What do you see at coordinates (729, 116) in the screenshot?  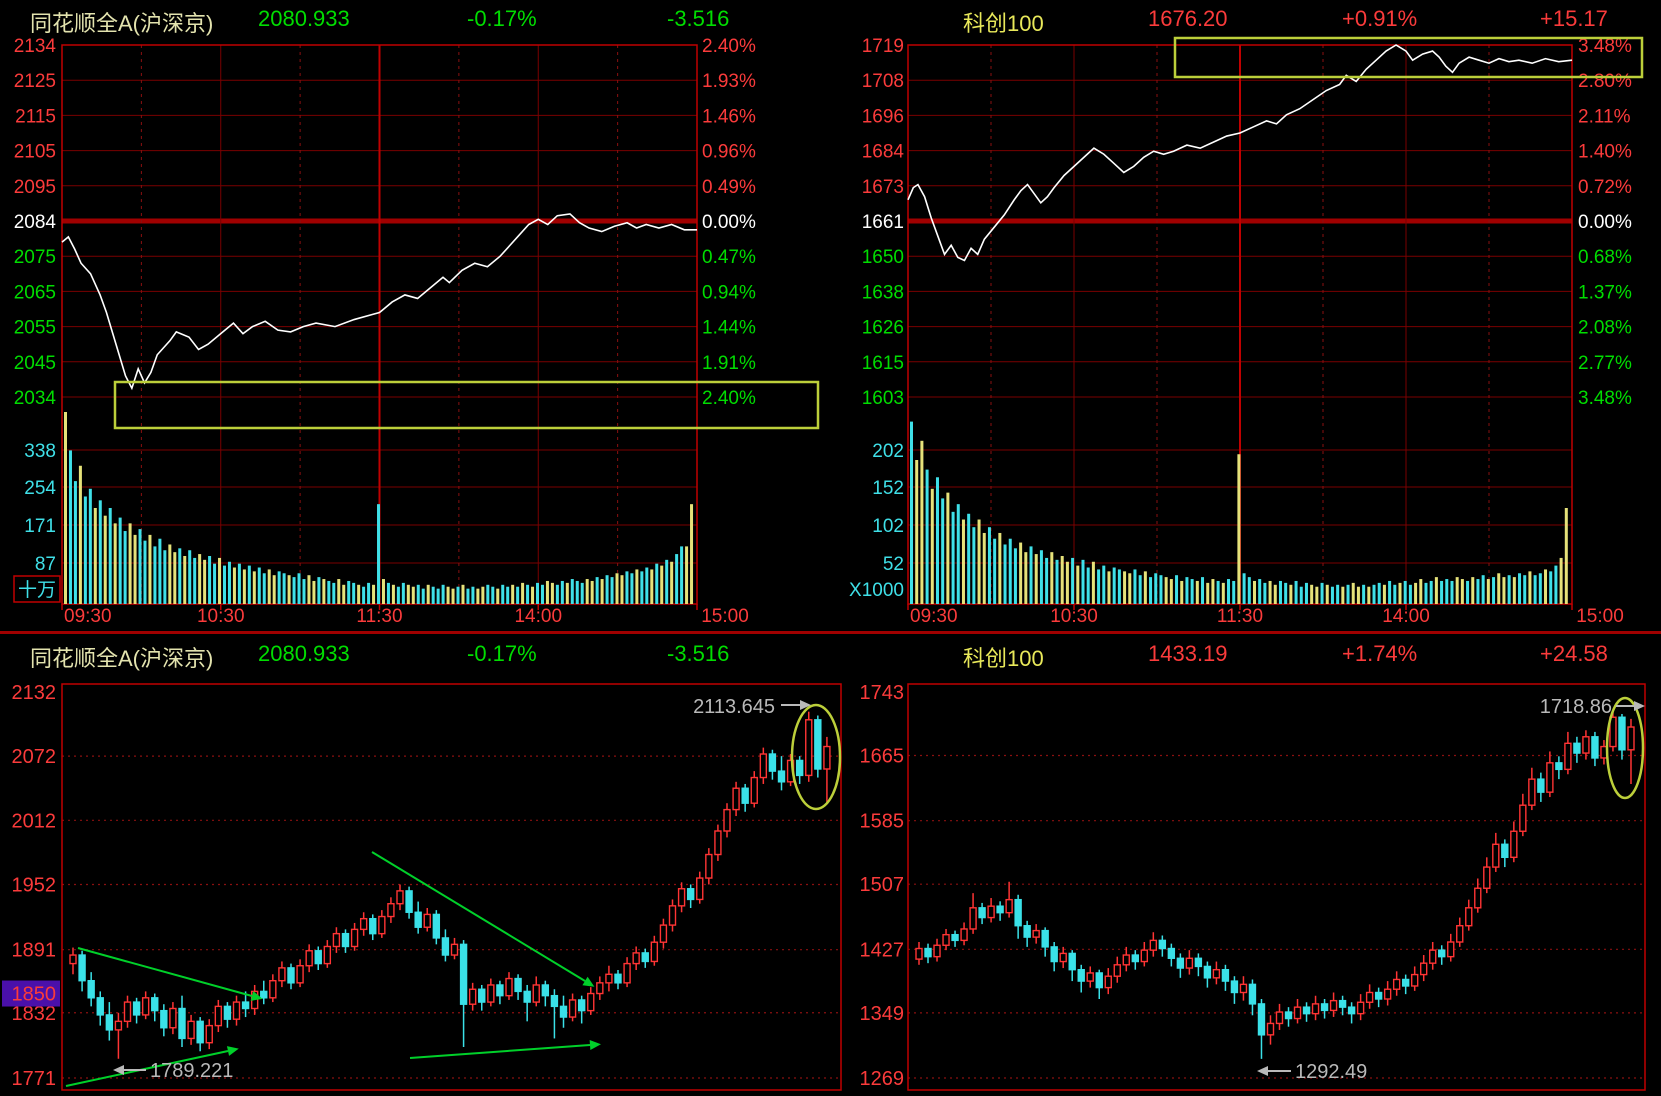 I see `percent-axis-label: 1.46%` at bounding box center [729, 116].